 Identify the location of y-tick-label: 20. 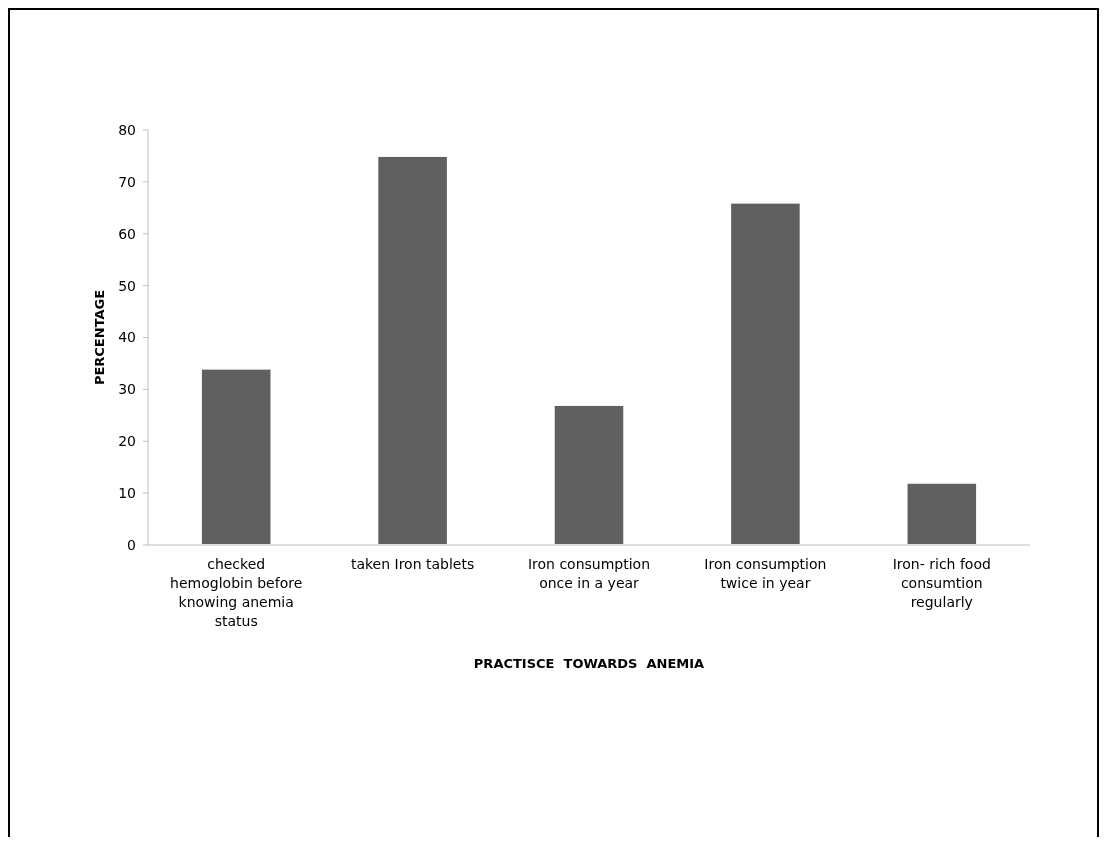
(127, 441).